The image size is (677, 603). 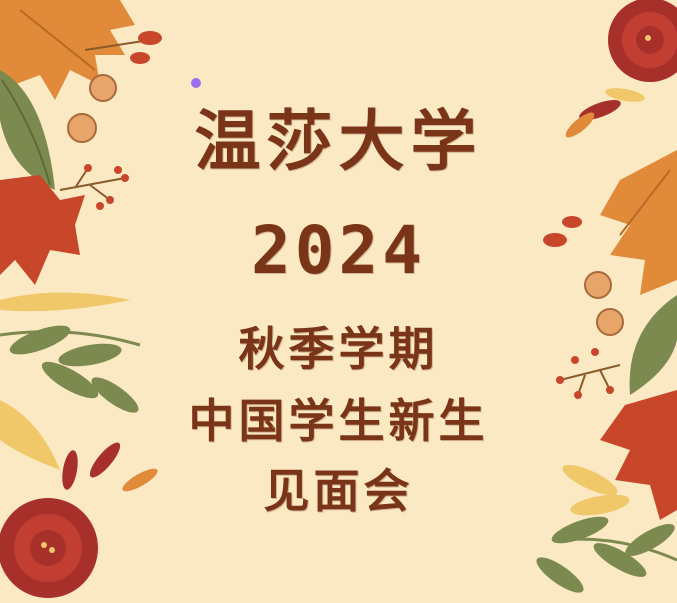 What do you see at coordinates (338, 421) in the screenshot?
I see `event-line: 中国学生新生` at bounding box center [338, 421].